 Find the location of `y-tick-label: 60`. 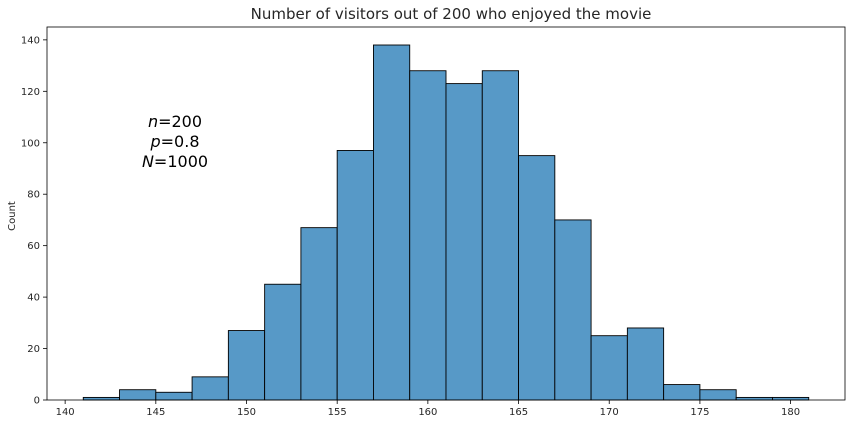

y-tick-label: 60 is located at coordinates (33, 246).